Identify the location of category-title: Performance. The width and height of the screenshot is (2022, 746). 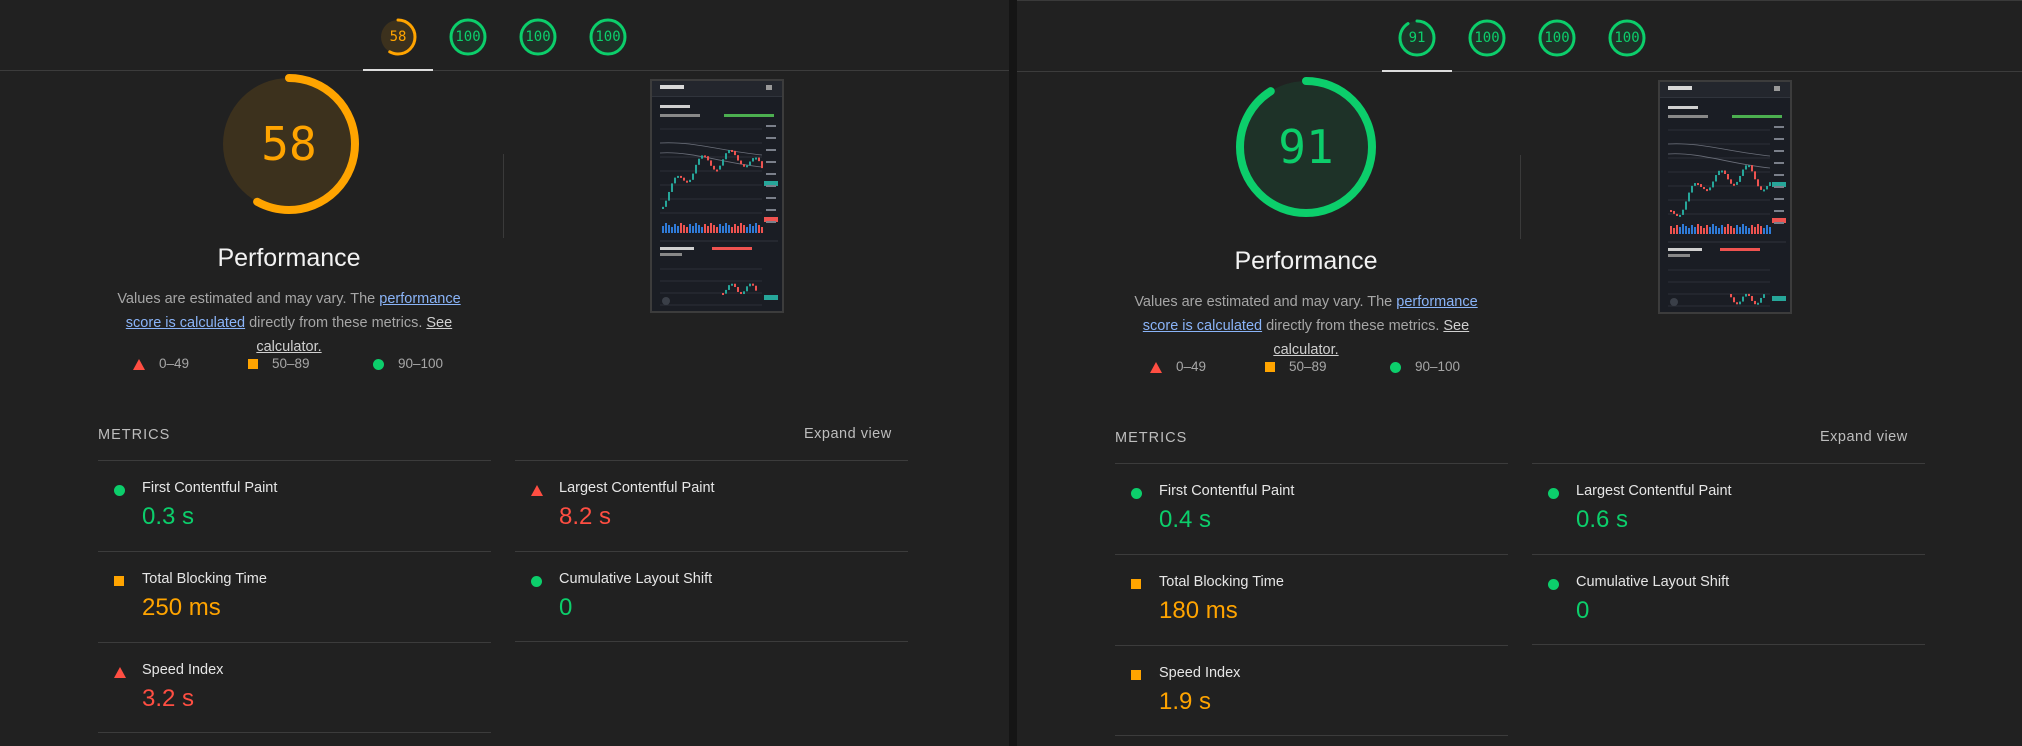
(1306, 261).